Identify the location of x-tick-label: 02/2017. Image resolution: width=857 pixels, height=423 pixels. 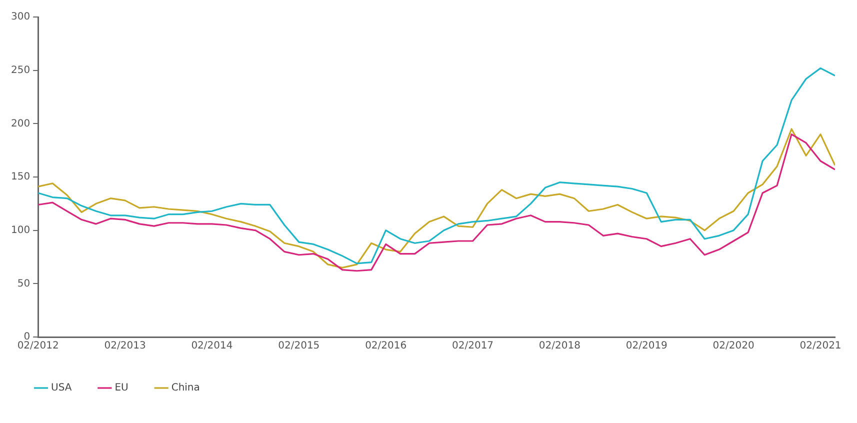
(473, 346).